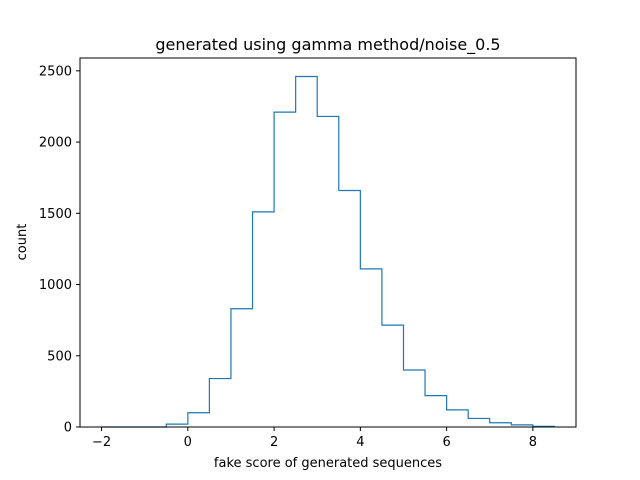 This screenshot has width=640, height=480. I want to click on y-tick-label: 500, so click(59, 356).